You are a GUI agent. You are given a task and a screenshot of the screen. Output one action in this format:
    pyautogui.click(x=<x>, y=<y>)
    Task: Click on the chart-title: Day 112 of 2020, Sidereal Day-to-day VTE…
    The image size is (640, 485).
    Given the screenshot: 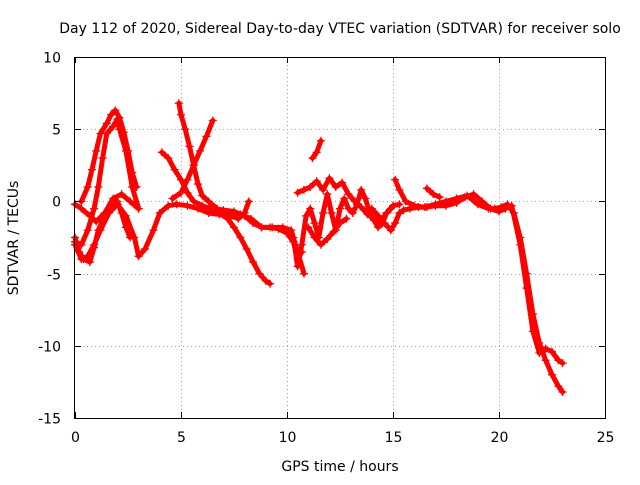 What is the action you would take?
    pyautogui.click(x=340, y=29)
    